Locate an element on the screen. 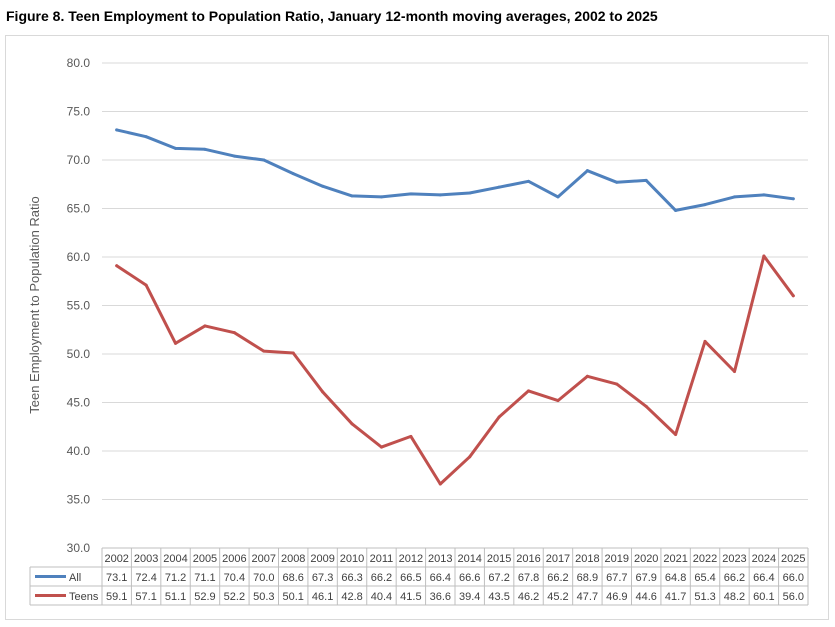 This screenshot has width=835, height=627. y-tick-label: 80.0 is located at coordinates (79, 63).